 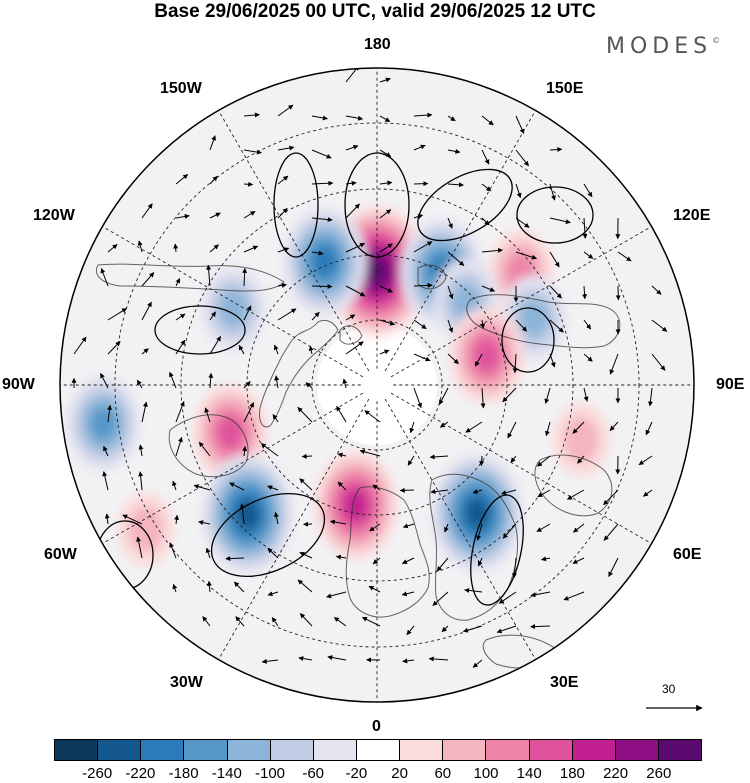 I want to click on lon-label-150w: 150W, so click(x=181, y=88).